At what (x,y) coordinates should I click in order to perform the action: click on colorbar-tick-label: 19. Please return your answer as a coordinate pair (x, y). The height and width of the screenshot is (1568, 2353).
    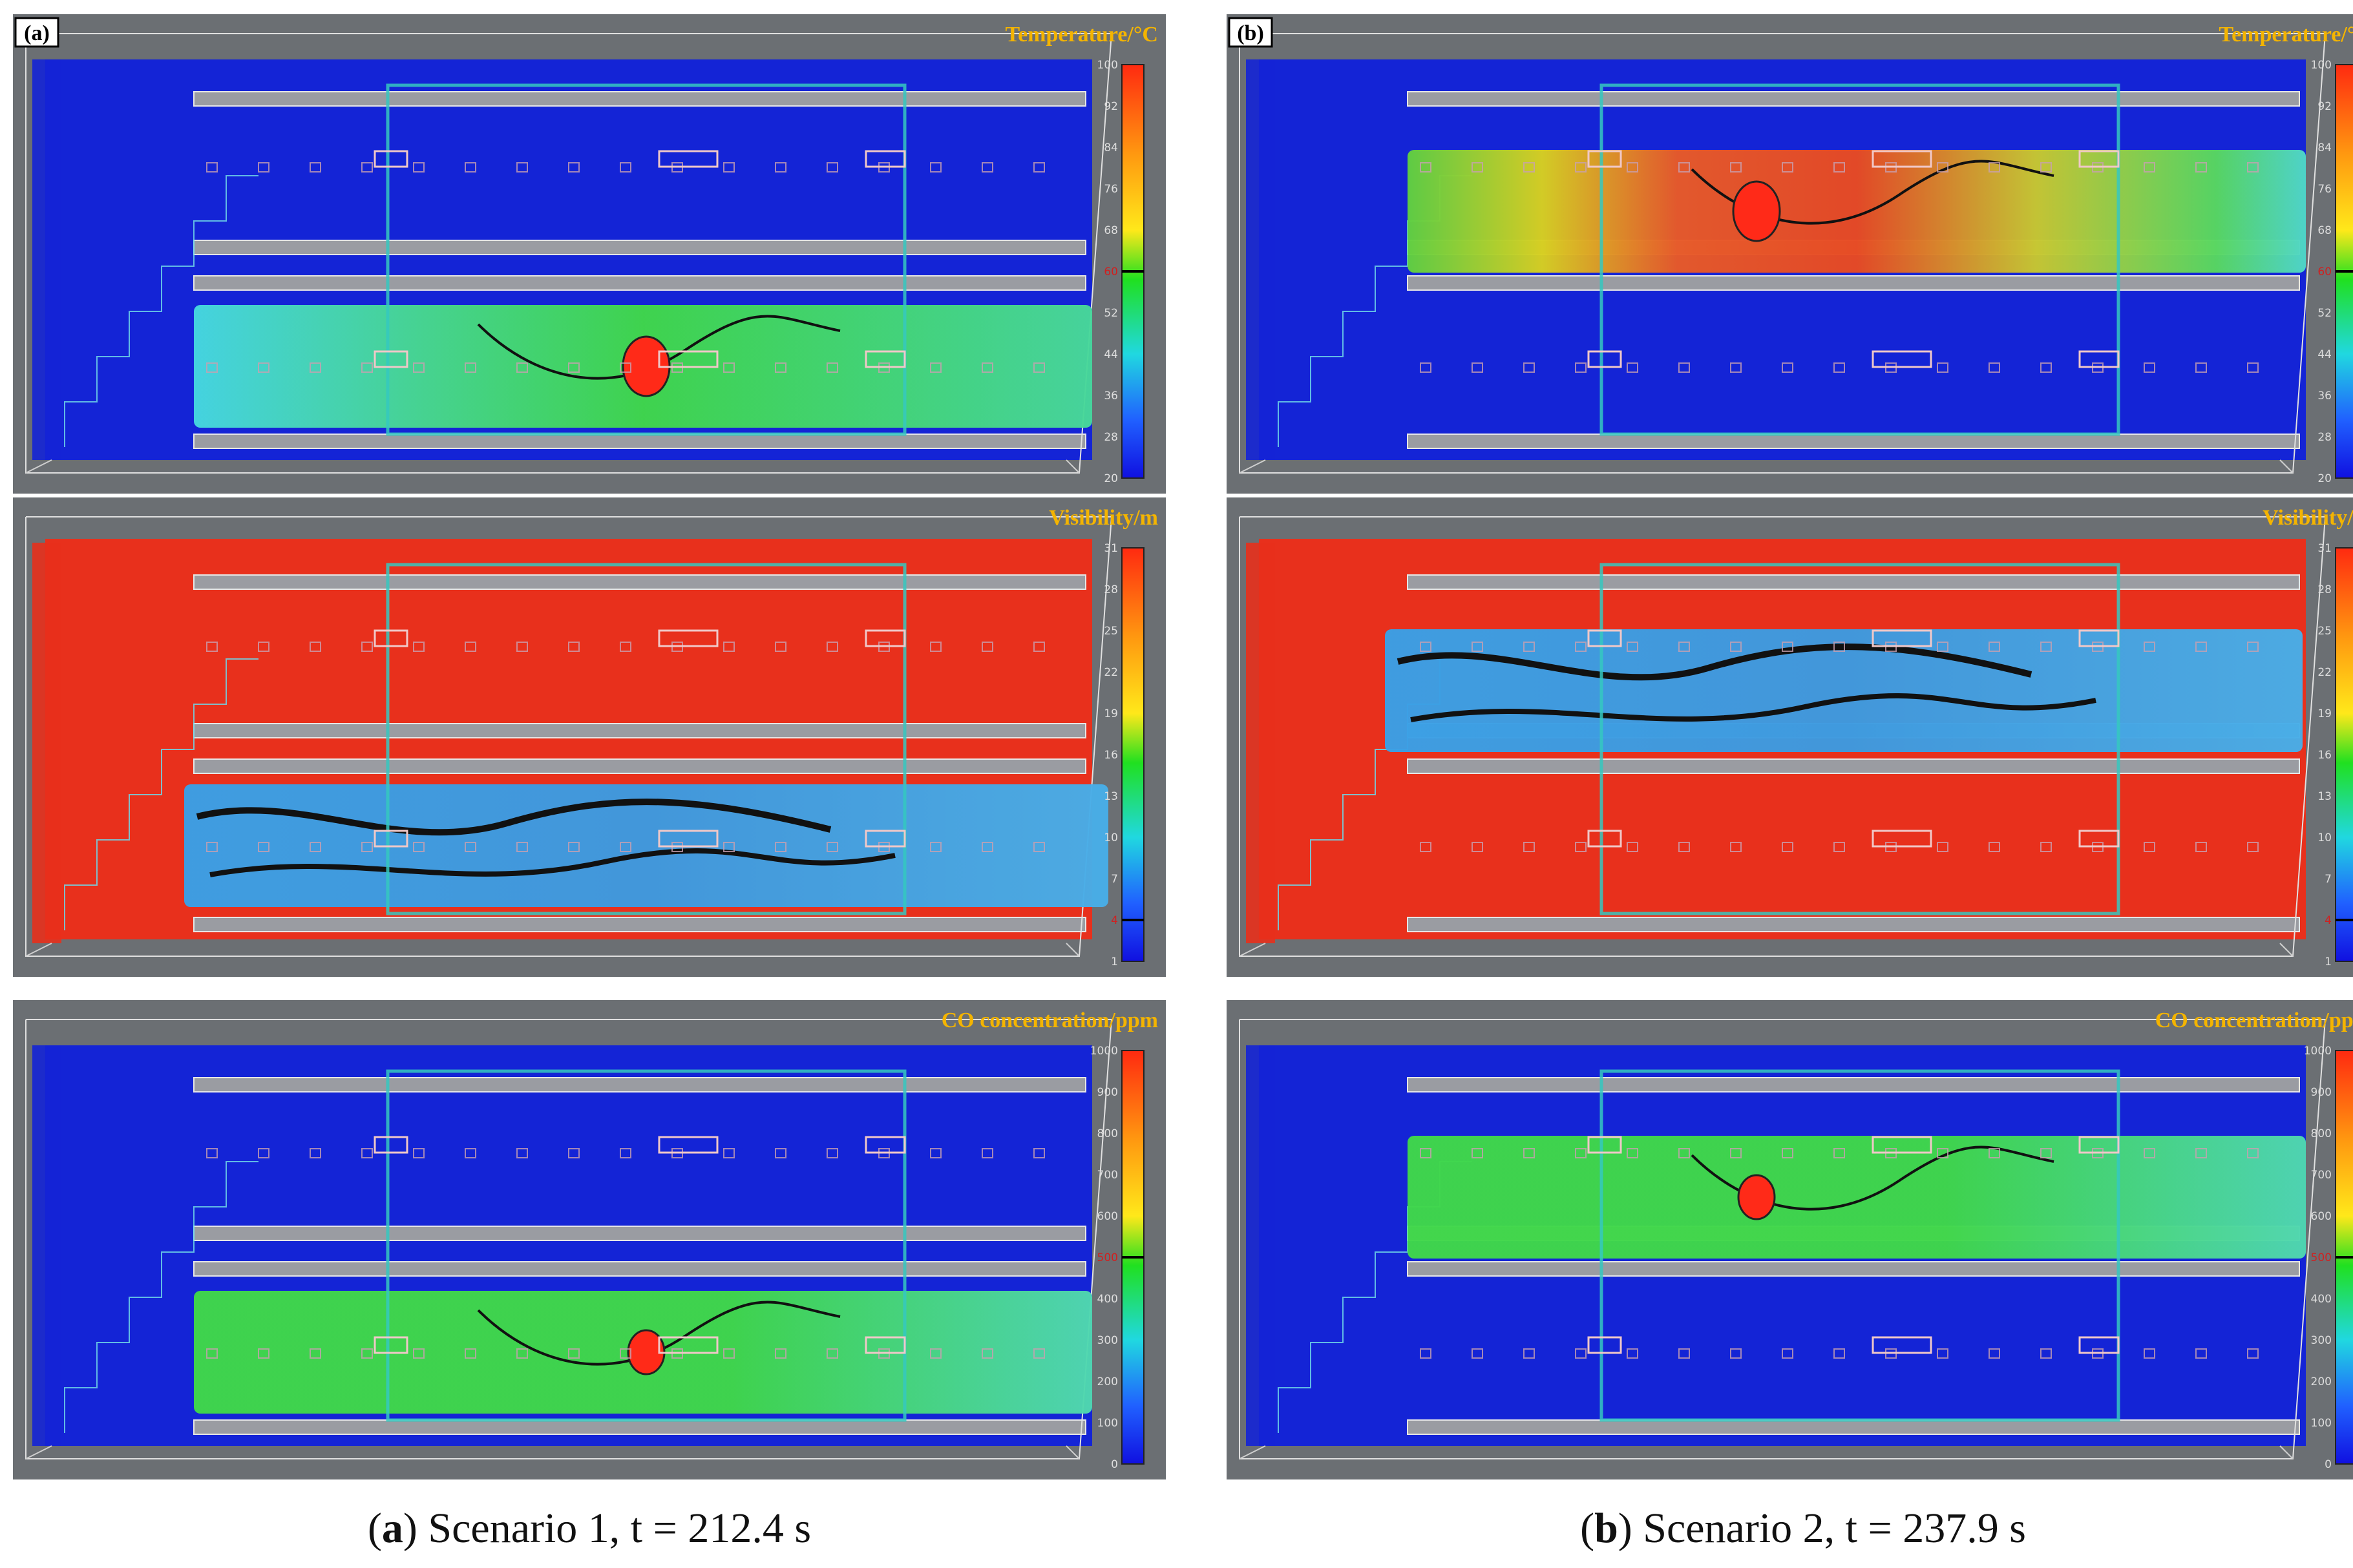
    Looking at the image, I should click on (2324, 713).